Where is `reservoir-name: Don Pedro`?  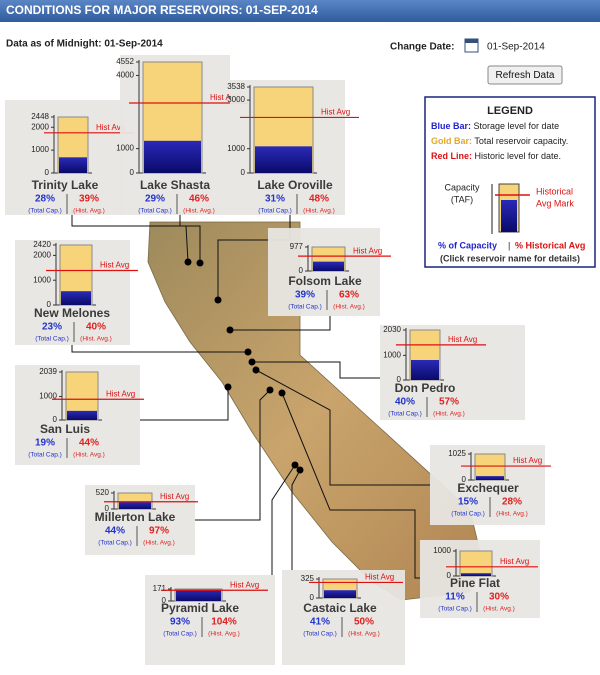
reservoir-name: Don Pedro is located at coordinates (425, 388).